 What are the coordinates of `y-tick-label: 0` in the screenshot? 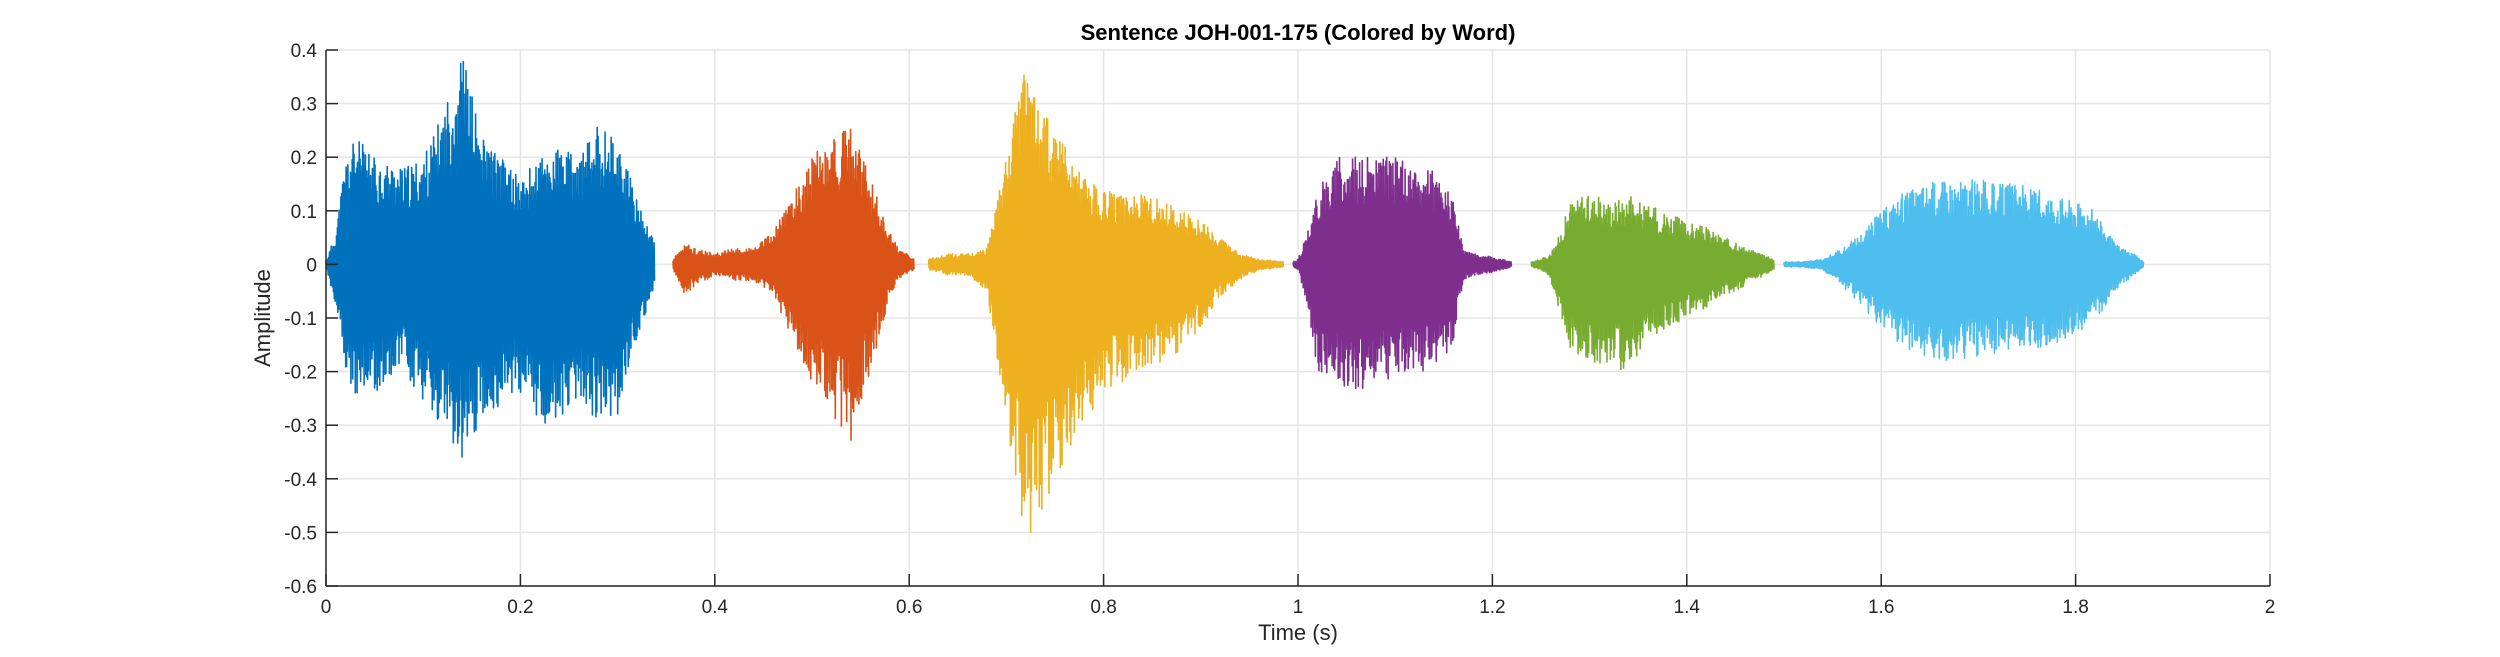 It's located at (311, 265).